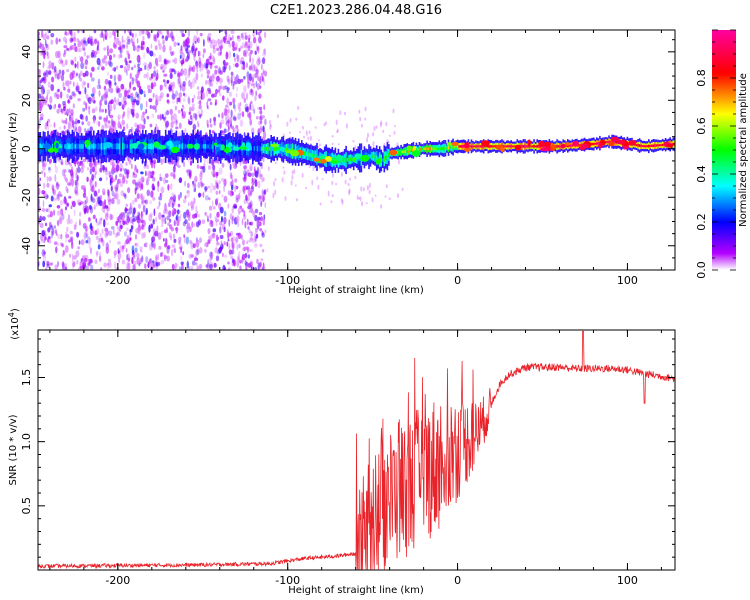 Image resolution: width=750 pixels, height=600 pixels. I want to click on colorbar-tick-label: 0.2, so click(701, 222).